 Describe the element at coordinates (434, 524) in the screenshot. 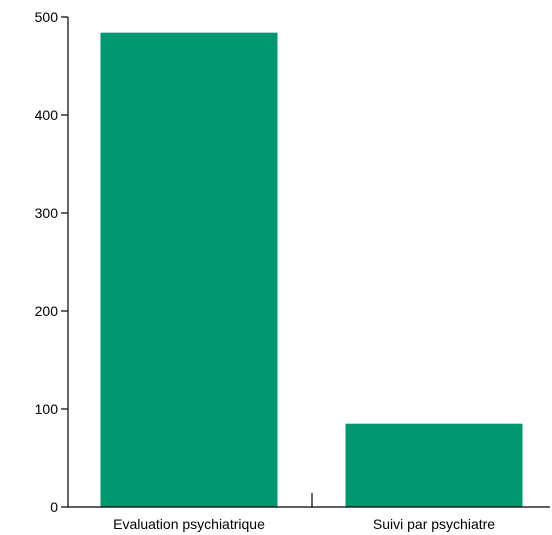

I see `x-category-label: Suivi par psychiatre` at that location.